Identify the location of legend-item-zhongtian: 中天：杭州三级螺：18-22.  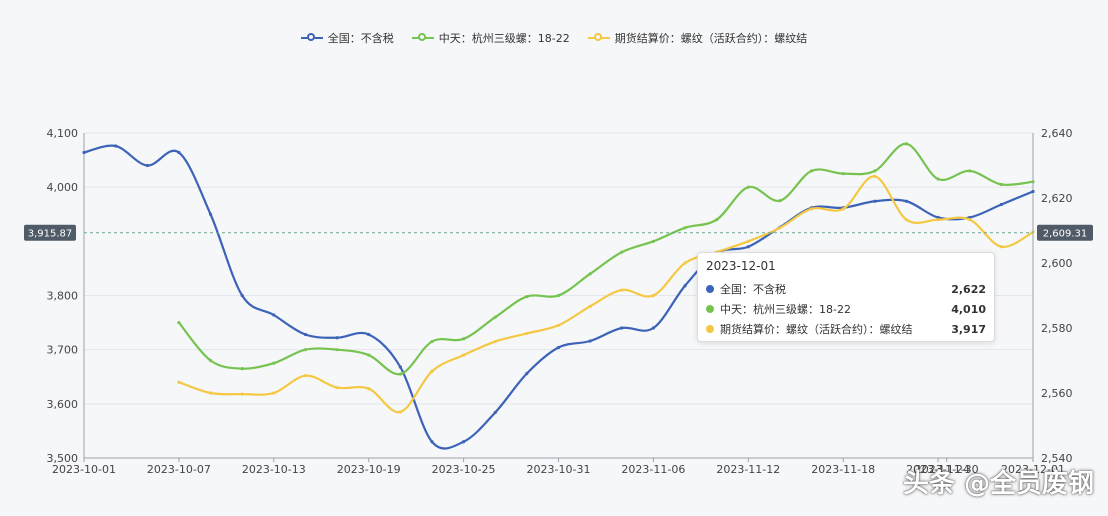
(490, 38).